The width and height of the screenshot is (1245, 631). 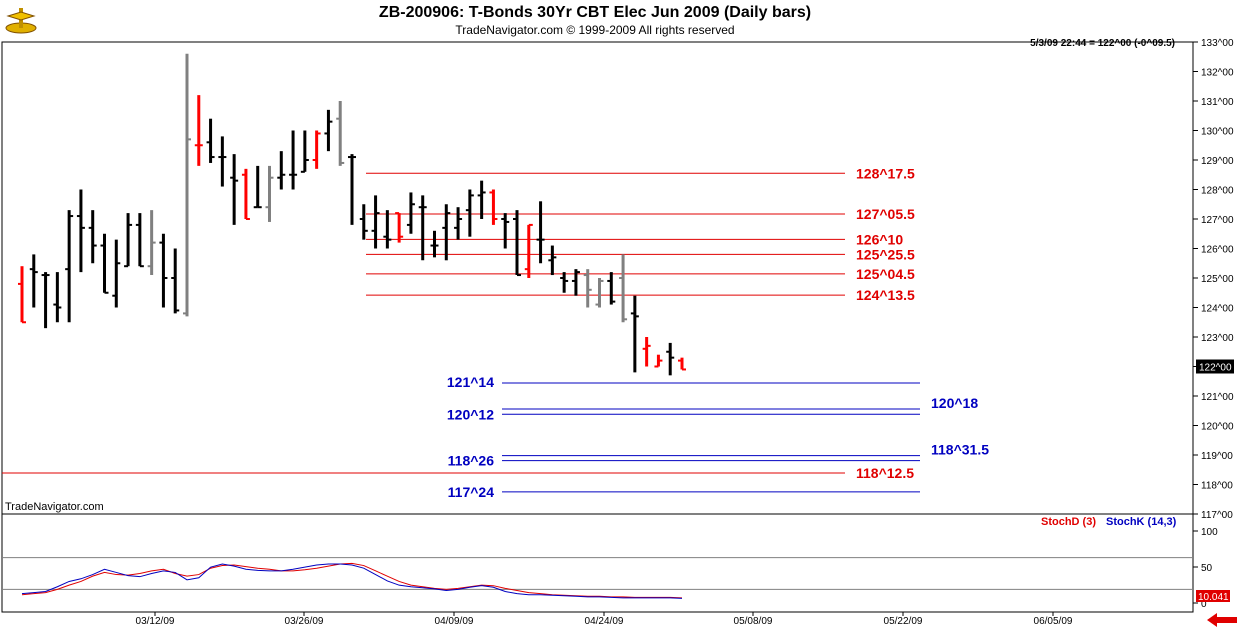 What do you see at coordinates (1217, 73) in the screenshot?
I see `price-tick-label: 132^00` at bounding box center [1217, 73].